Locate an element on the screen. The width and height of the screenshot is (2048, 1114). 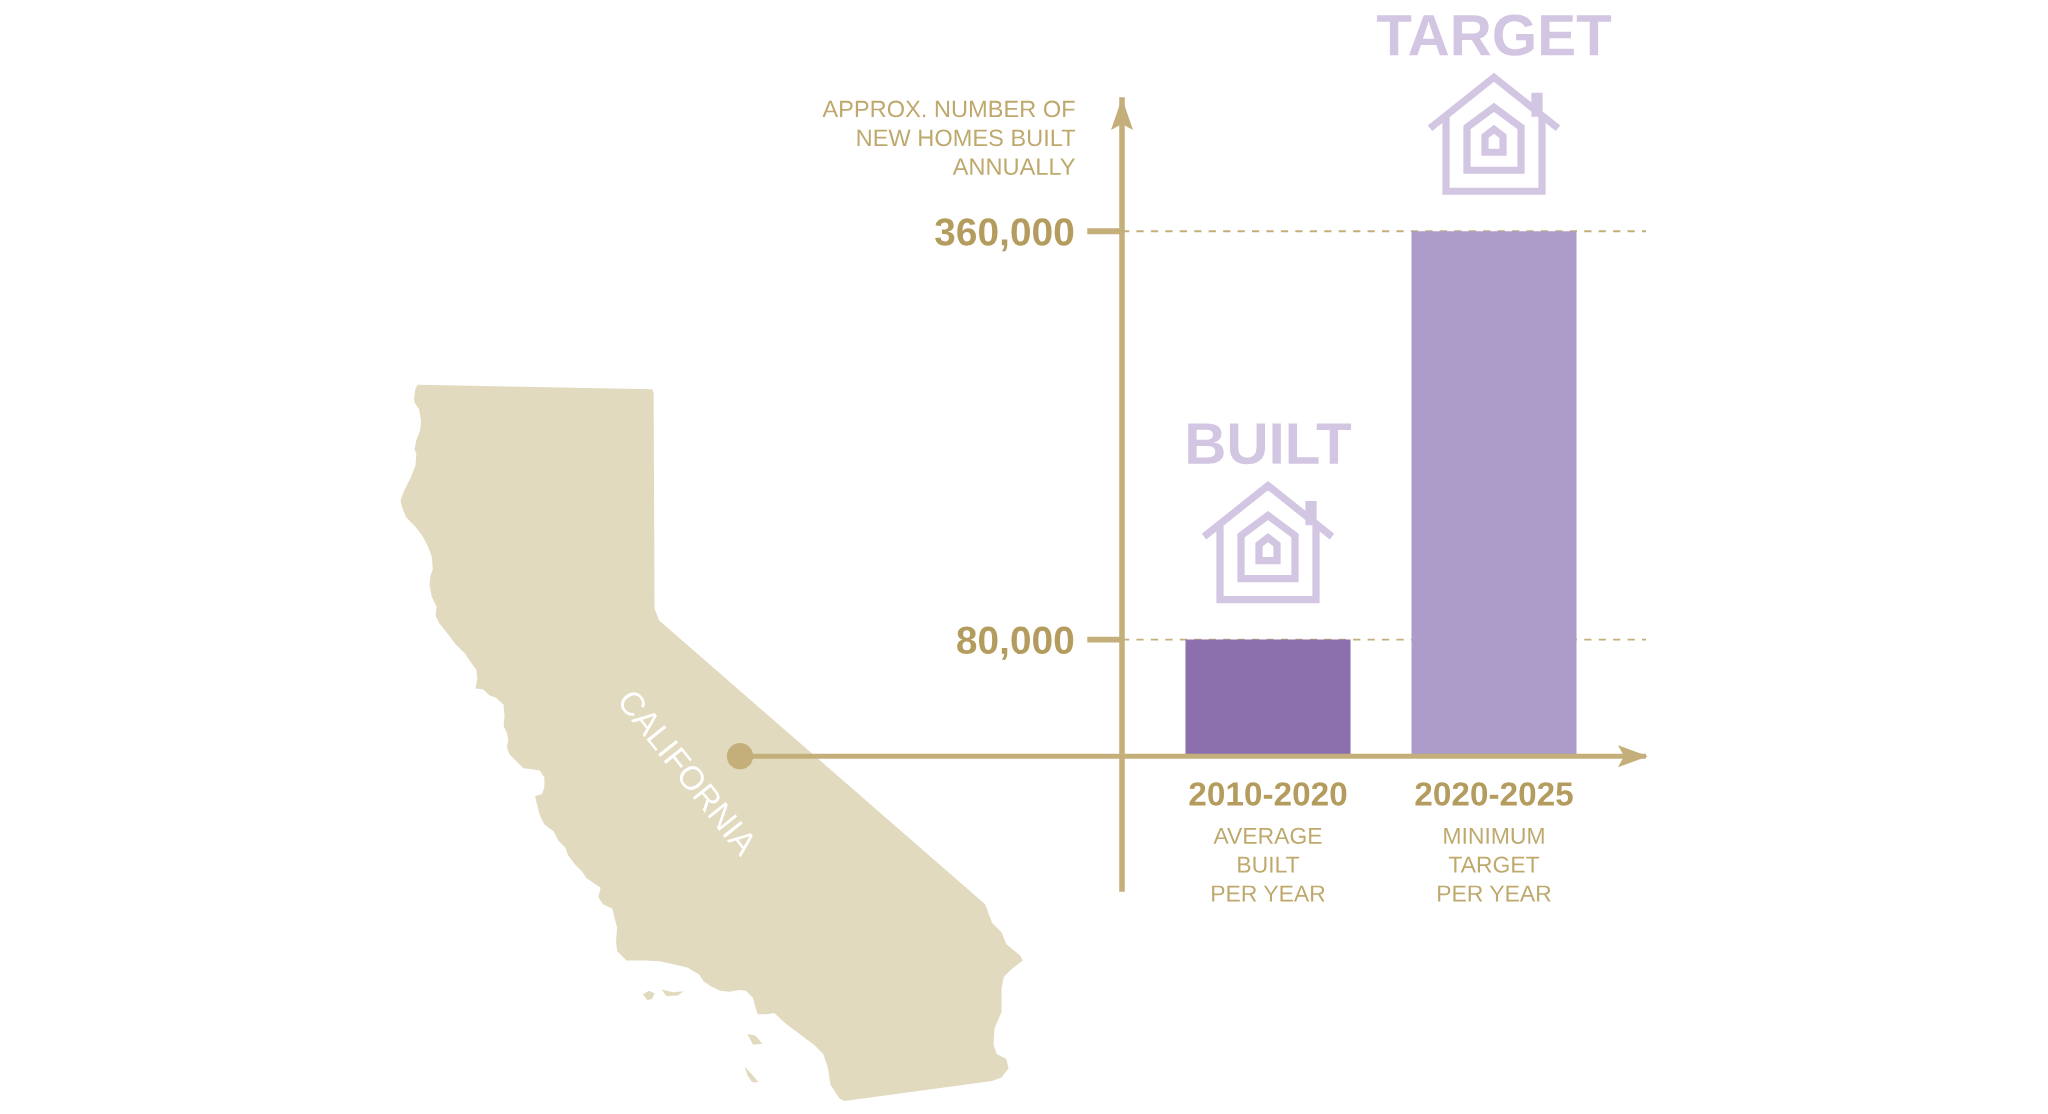
y-tick-label: 80,000 is located at coordinates (1015, 643).